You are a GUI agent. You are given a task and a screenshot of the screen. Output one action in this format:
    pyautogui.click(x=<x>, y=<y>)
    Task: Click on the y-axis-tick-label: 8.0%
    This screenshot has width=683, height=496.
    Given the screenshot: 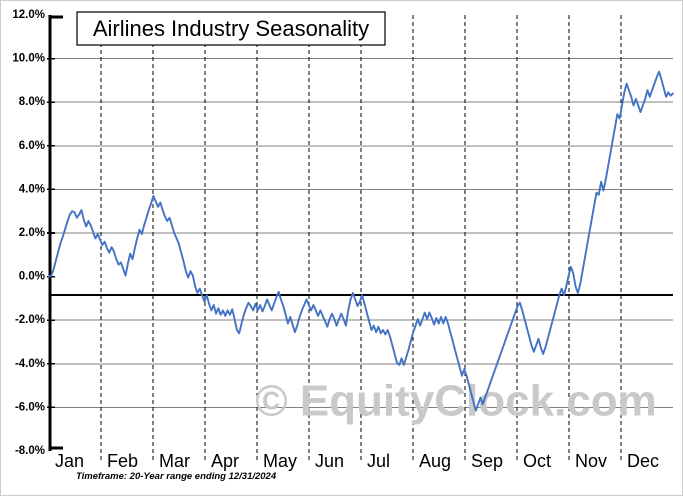 What is the action you would take?
    pyautogui.click(x=32, y=102)
    